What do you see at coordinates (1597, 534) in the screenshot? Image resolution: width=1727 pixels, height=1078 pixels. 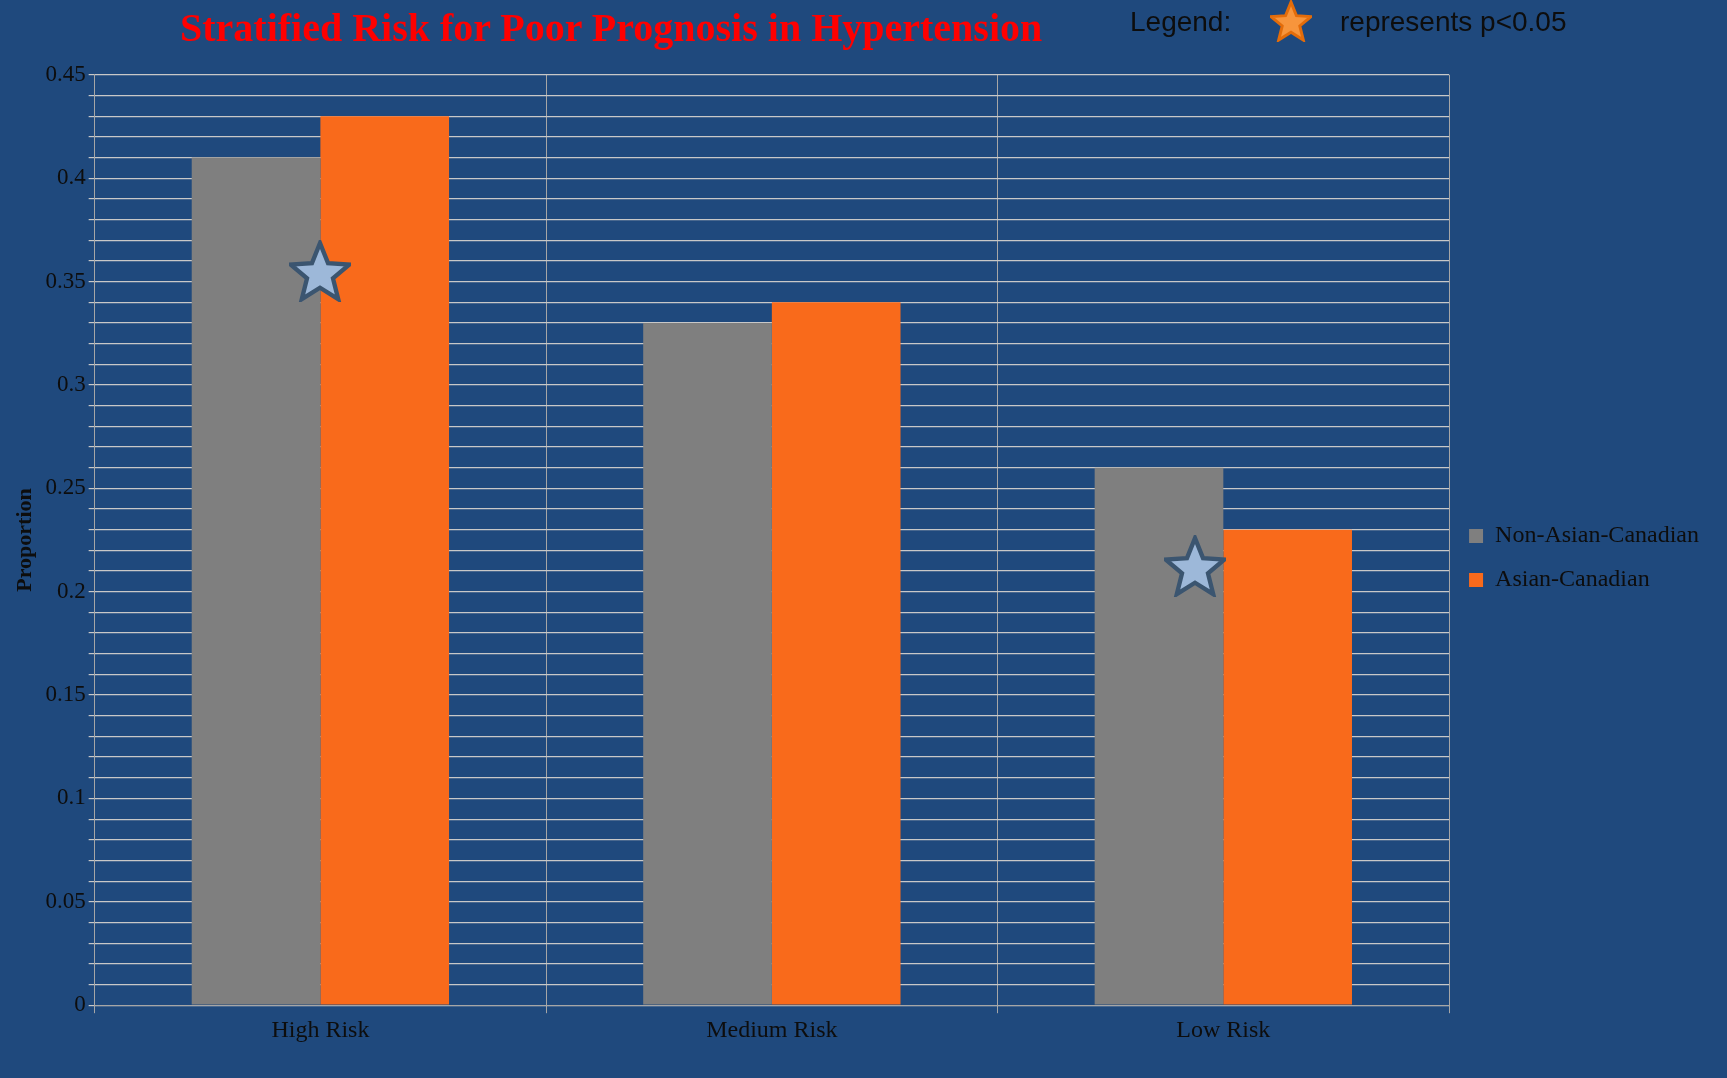 I see `legend-label: Non-Asian-Canadian` at bounding box center [1597, 534].